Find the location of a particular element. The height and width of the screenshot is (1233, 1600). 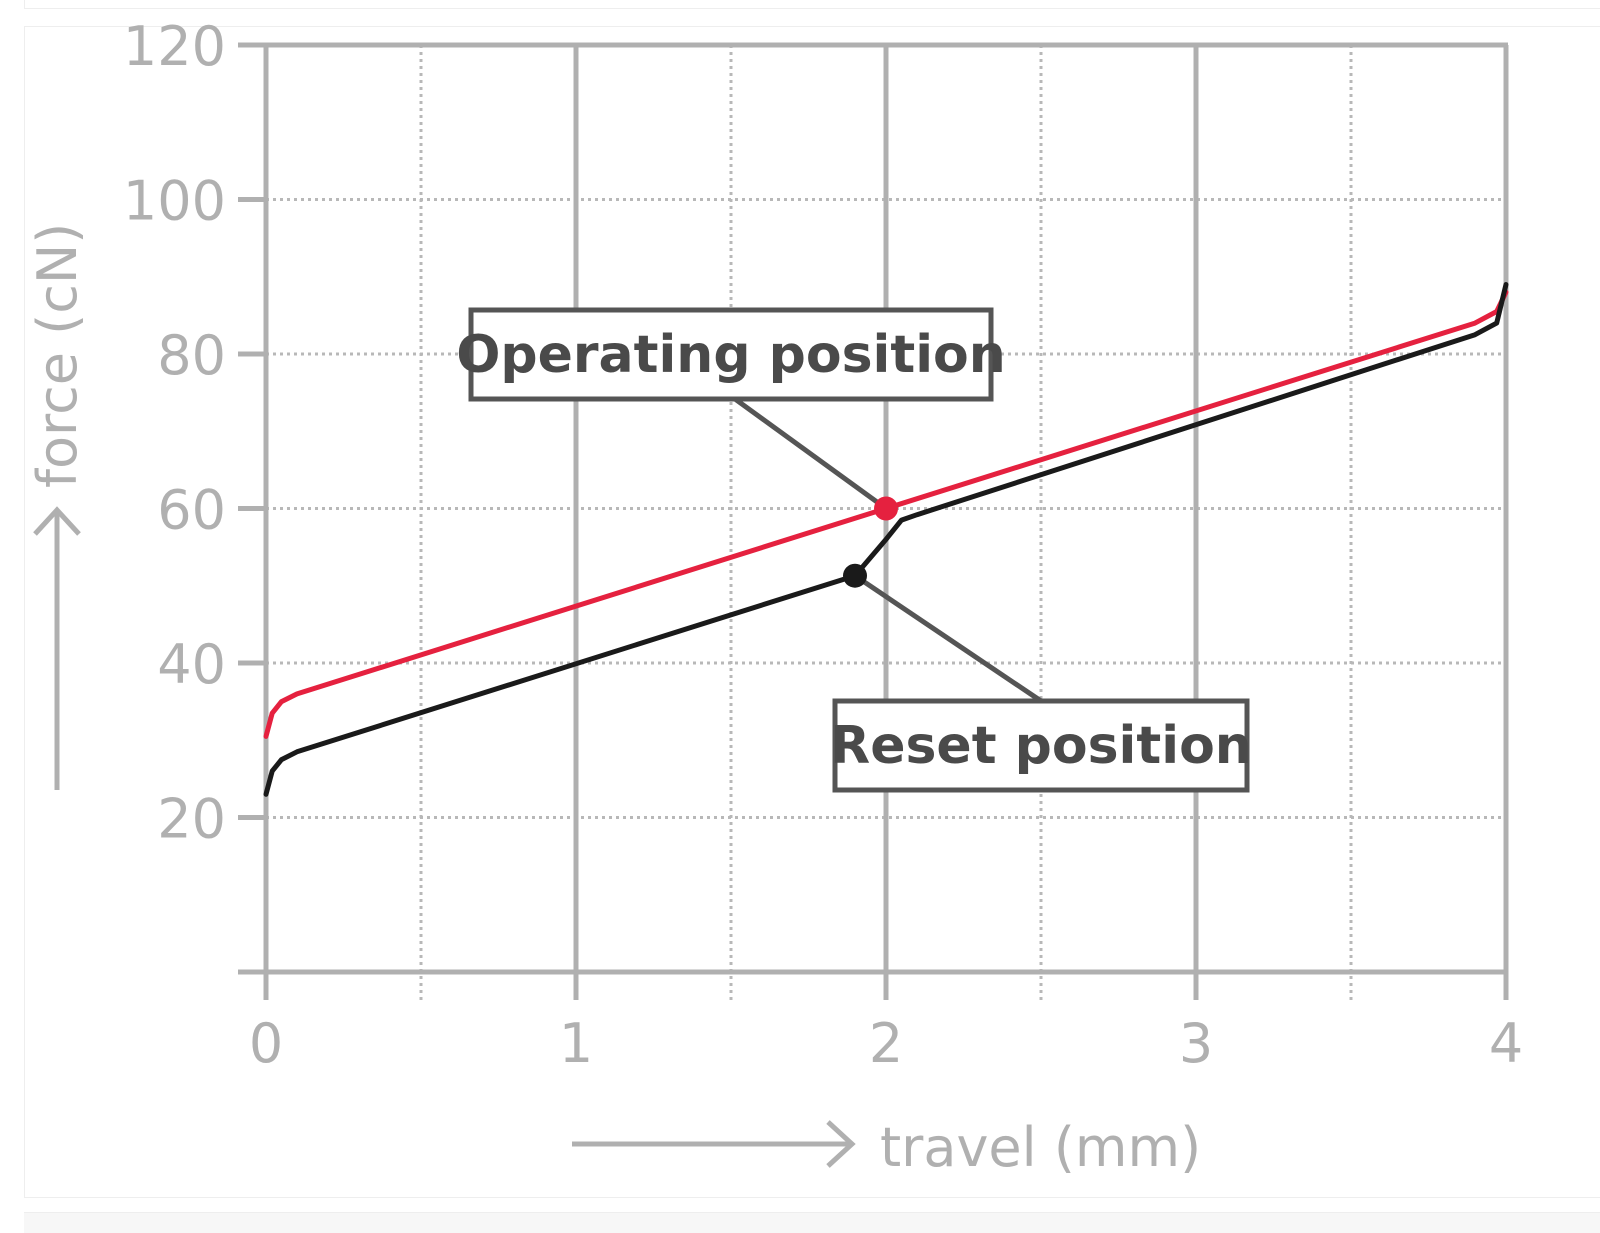

y-tick-label: 120 is located at coordinates (174, 46).